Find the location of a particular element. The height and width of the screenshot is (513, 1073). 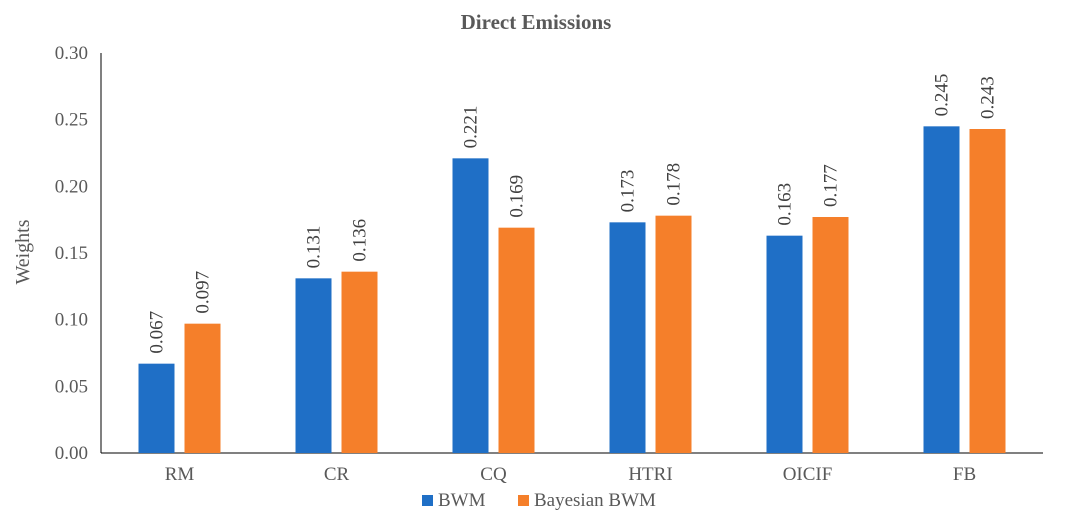

data-label: 0.173 is located at coordinates (628, 191).